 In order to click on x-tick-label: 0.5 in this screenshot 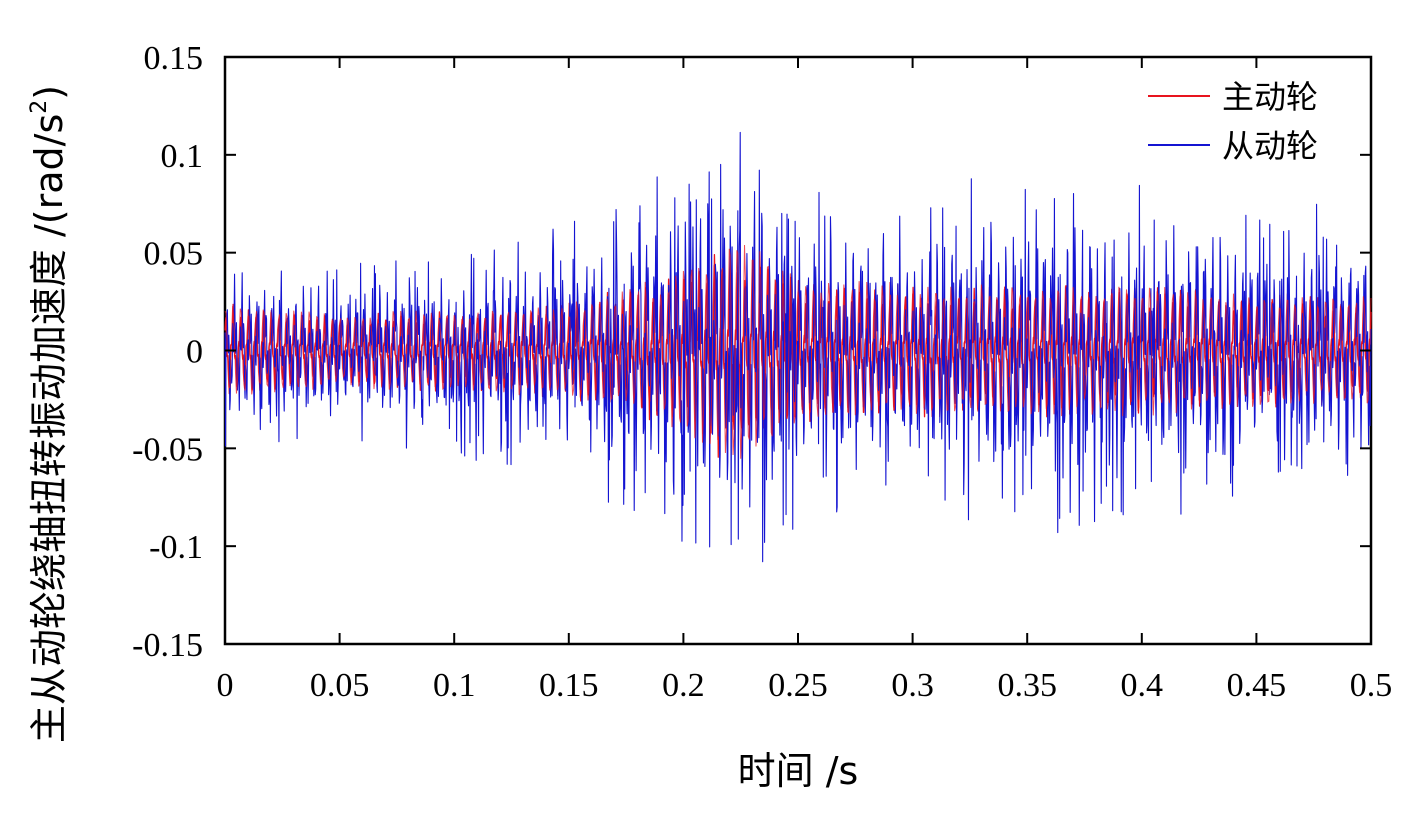, I will do `click(1371, 685)`.